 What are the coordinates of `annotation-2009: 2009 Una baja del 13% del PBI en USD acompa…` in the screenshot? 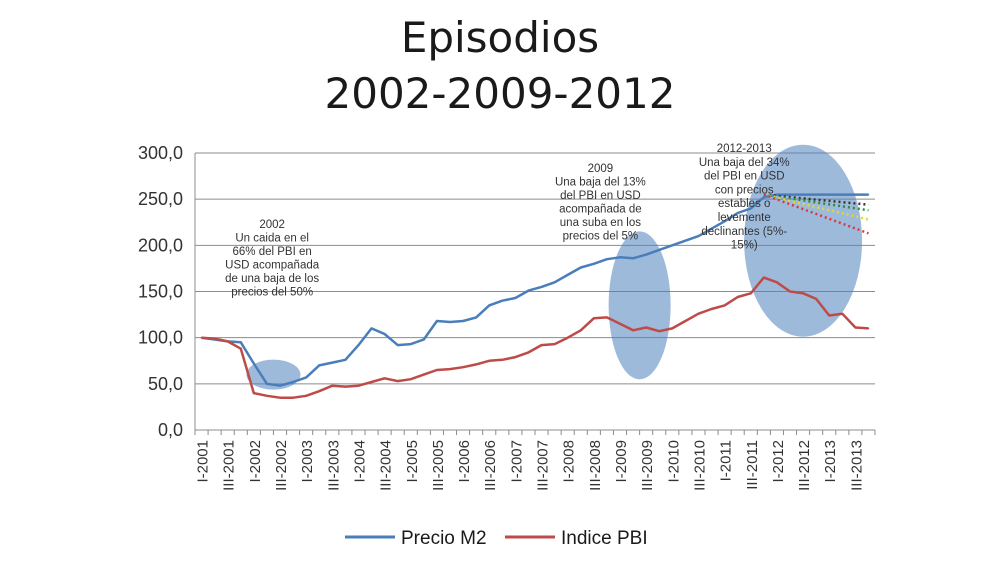 It's located at (600, 203).